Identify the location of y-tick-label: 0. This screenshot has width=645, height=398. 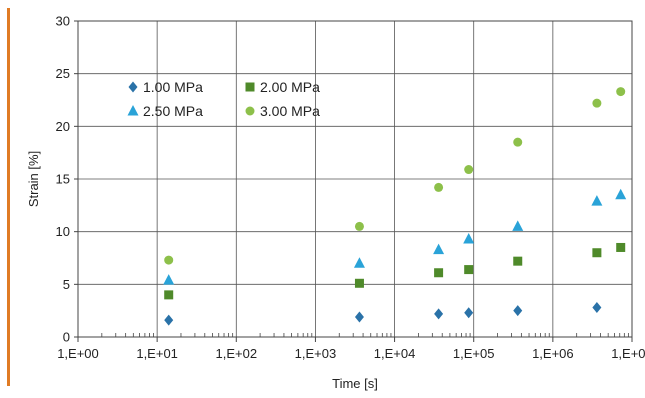
(66, 337).